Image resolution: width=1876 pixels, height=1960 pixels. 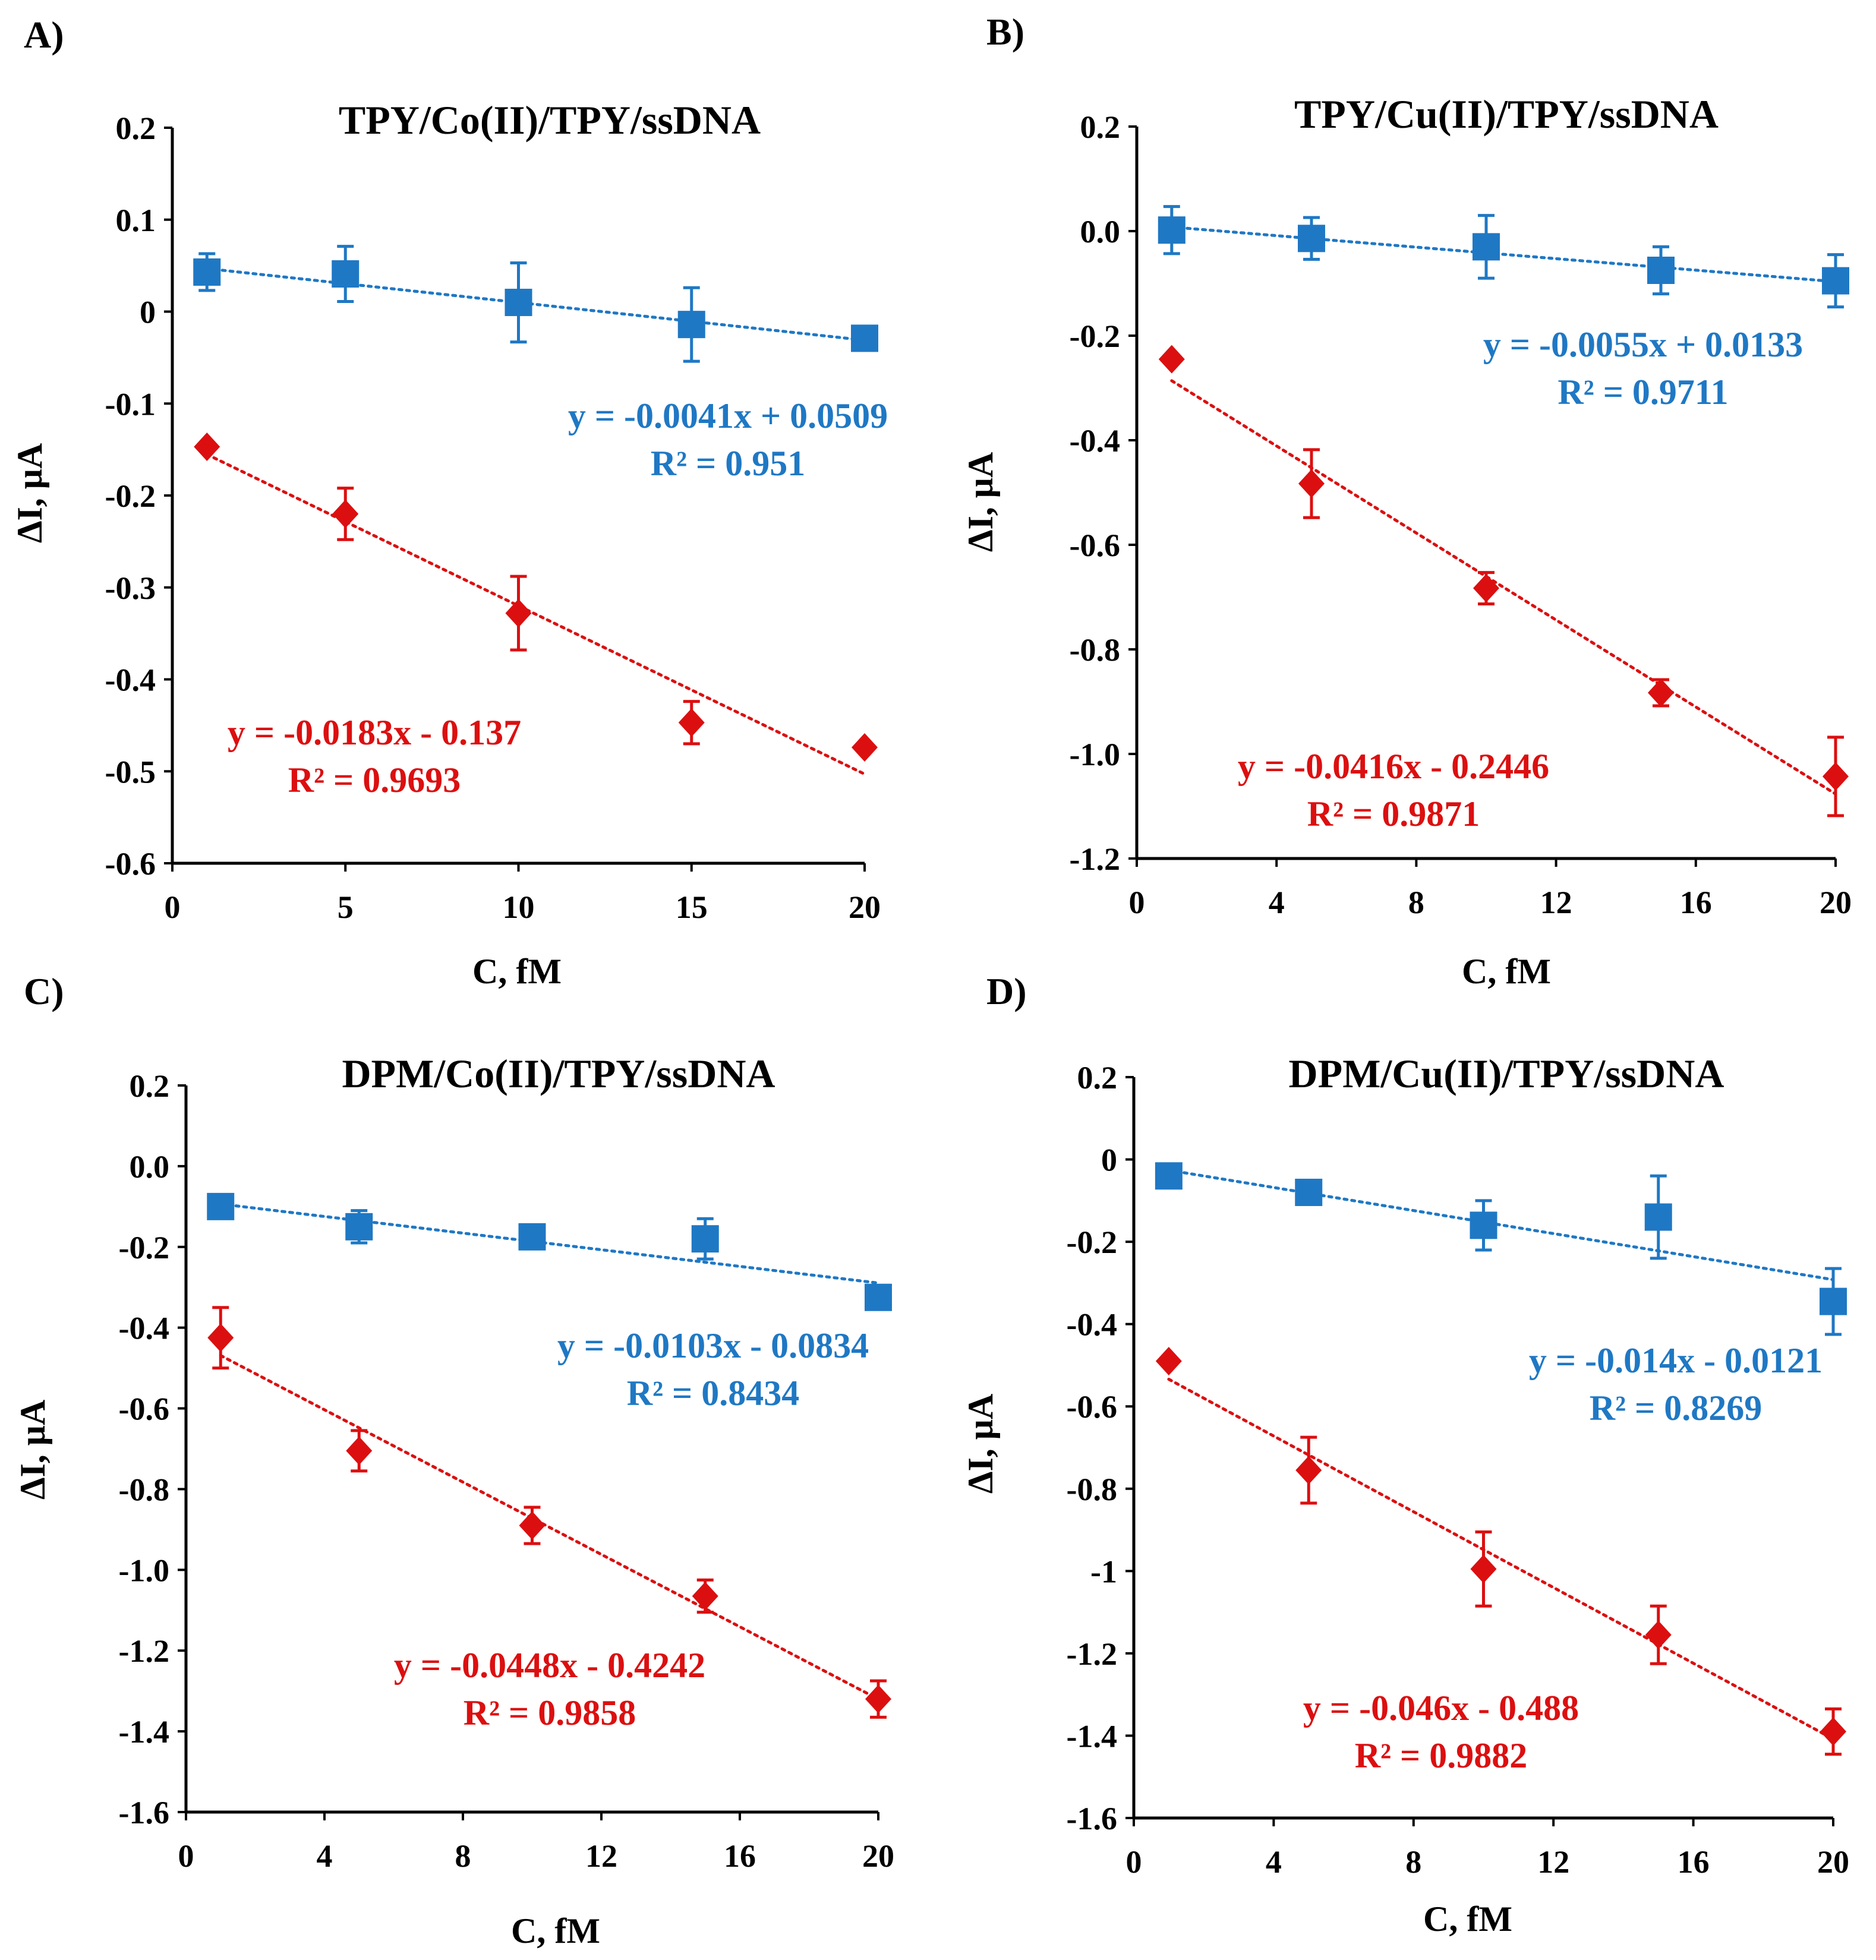 I want to click on x-tick-label: 8, so click(x=463, y=1856).